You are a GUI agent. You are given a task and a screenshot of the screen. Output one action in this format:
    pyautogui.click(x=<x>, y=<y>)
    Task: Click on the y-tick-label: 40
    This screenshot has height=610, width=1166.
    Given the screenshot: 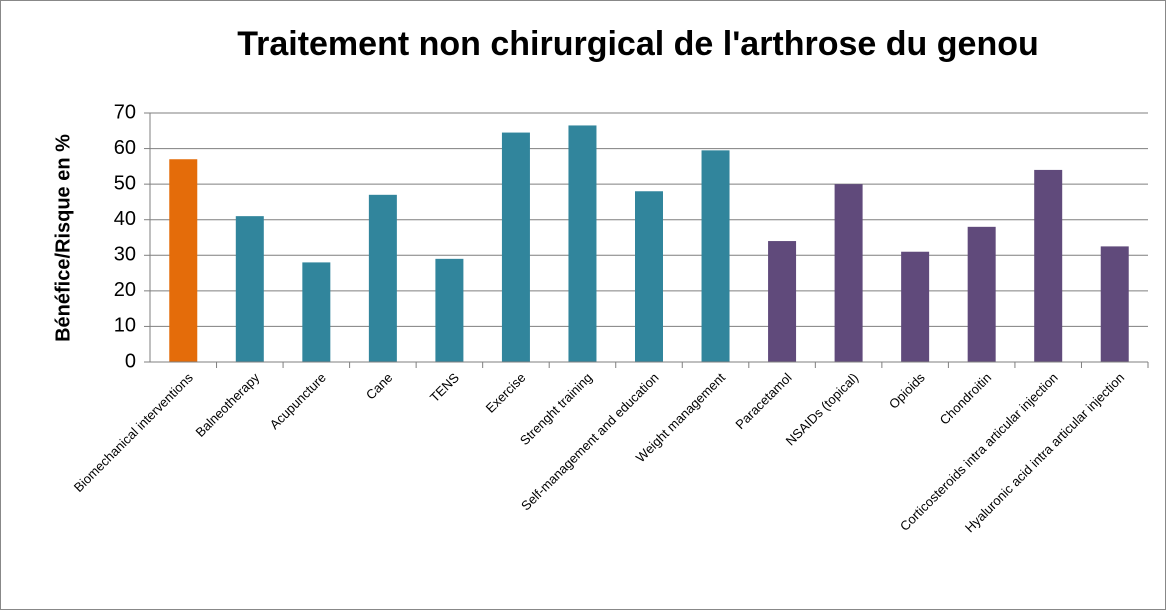 What is the action you would take?
    pyautogui.click(x=125, y=219)
    